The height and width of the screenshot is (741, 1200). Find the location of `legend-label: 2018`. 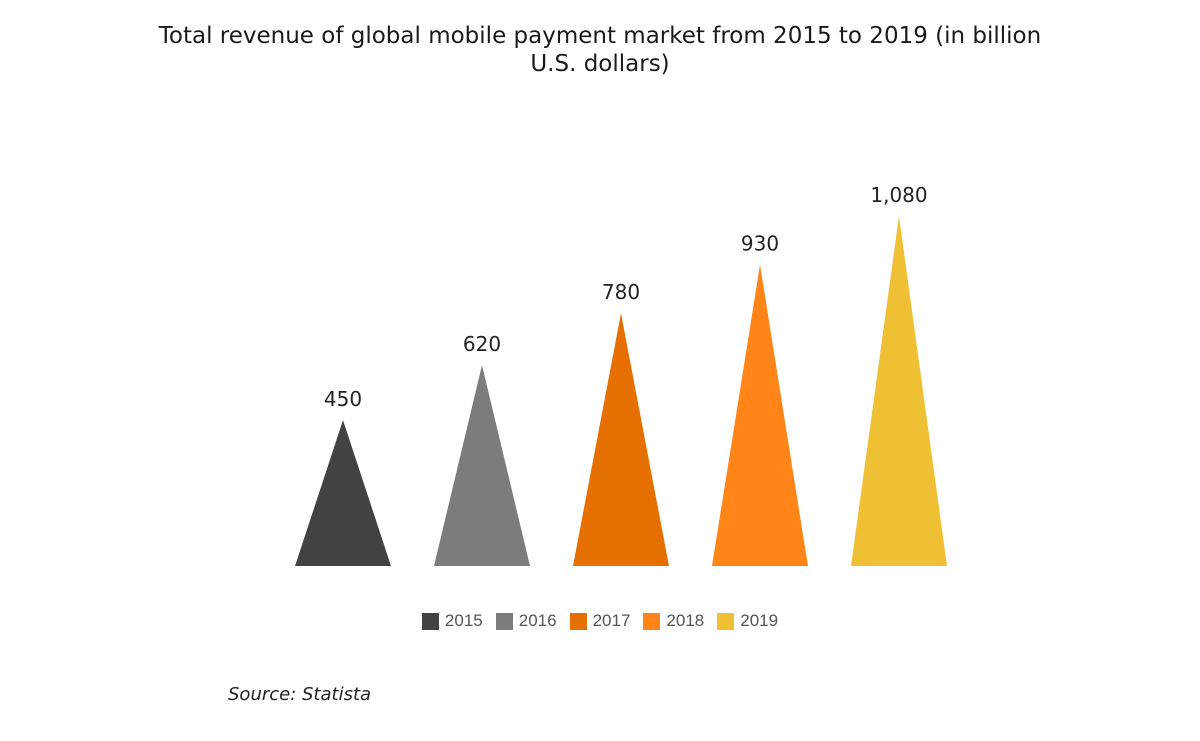

legend-label: 2018 is located at coordinates (685, 620).